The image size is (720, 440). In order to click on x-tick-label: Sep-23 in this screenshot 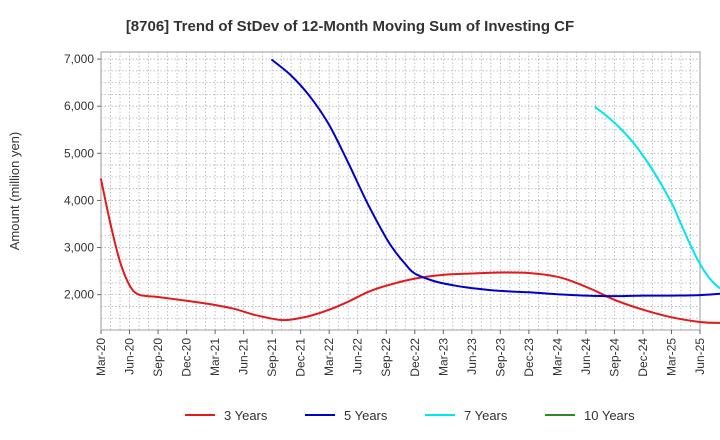, I will do `click(500, 357)`.